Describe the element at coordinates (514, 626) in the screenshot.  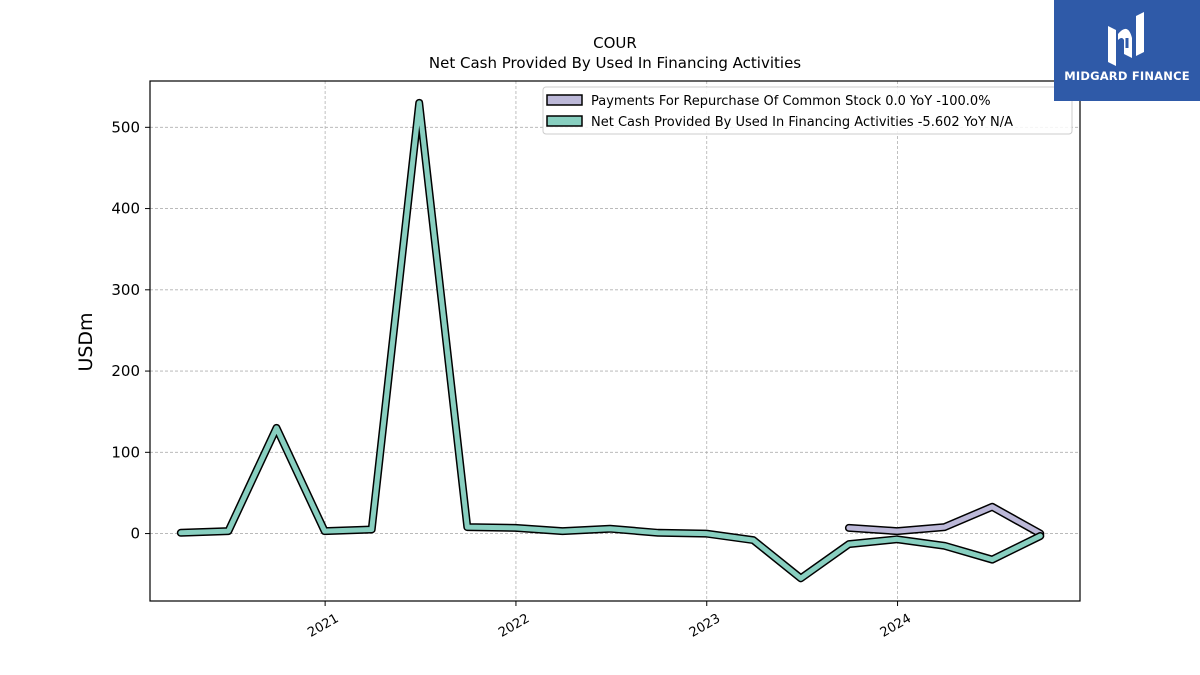
I see `x-tick-label: 2022` at that location.